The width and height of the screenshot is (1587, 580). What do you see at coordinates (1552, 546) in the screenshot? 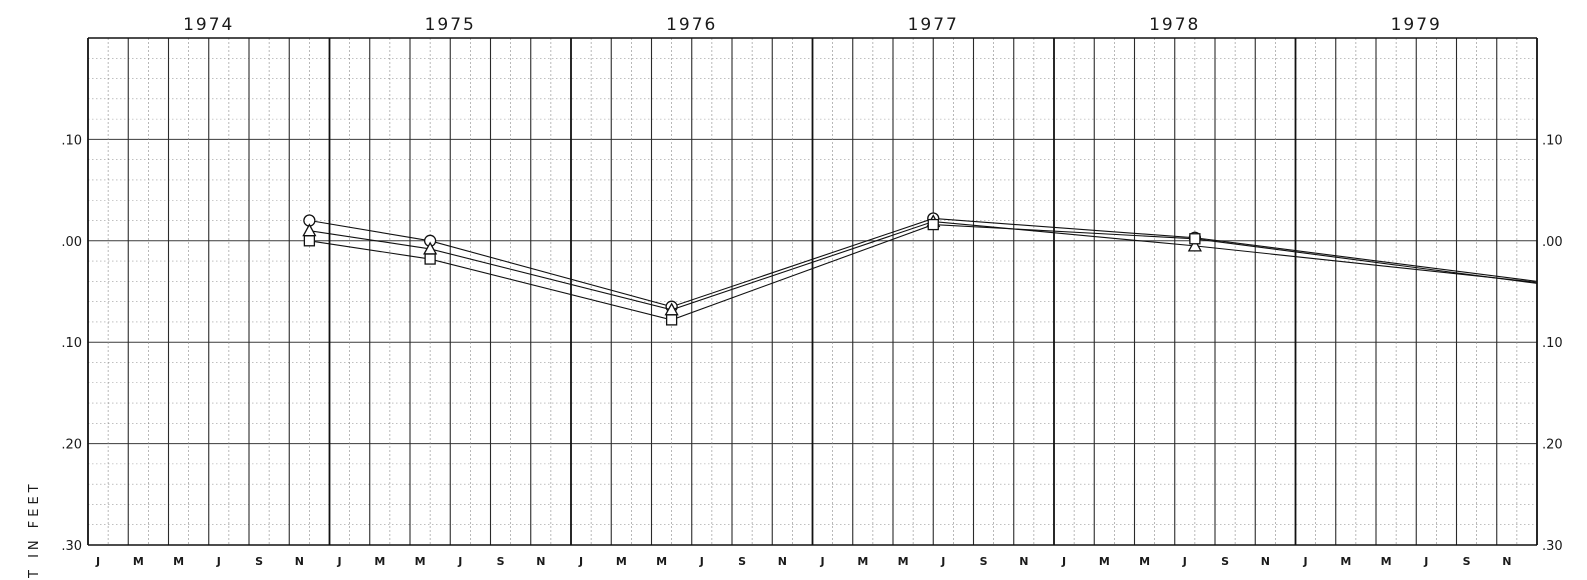
I see `y-tick-right: .30` at bounding box center [1552, 546].